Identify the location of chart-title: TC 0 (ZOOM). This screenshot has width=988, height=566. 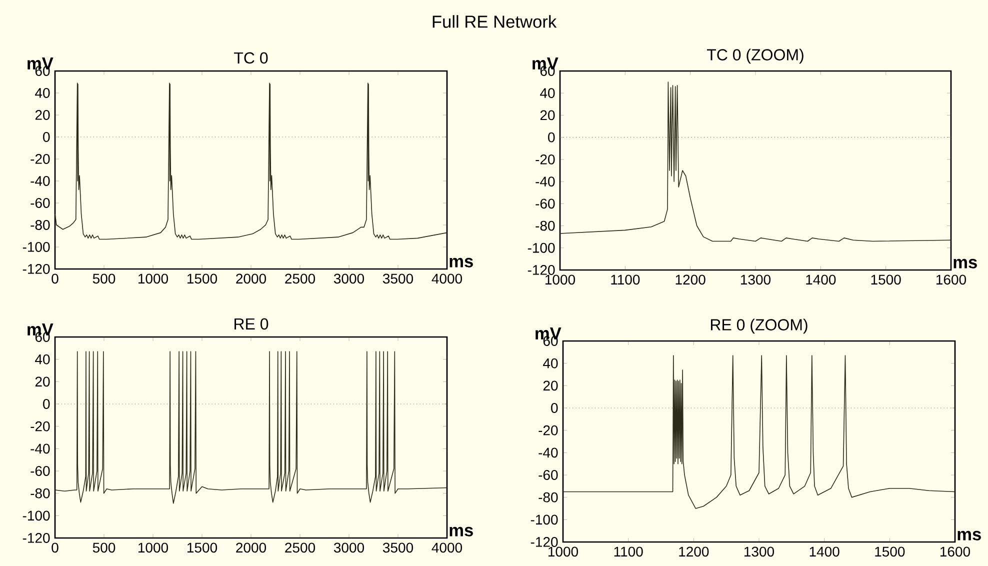
(755, 56).